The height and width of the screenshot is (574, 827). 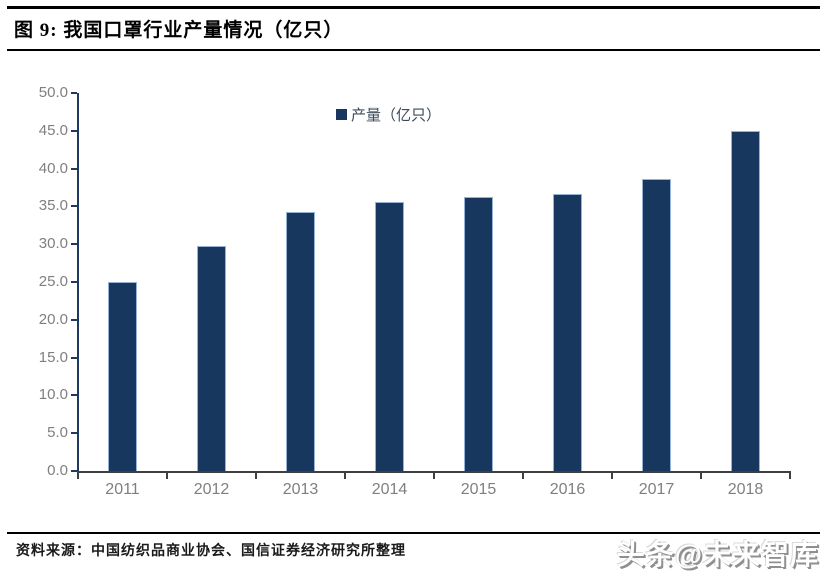 What do you see at coordinates (413, 7) in the screenshot?
I see `top-rule` at bounding box center [413, 7].